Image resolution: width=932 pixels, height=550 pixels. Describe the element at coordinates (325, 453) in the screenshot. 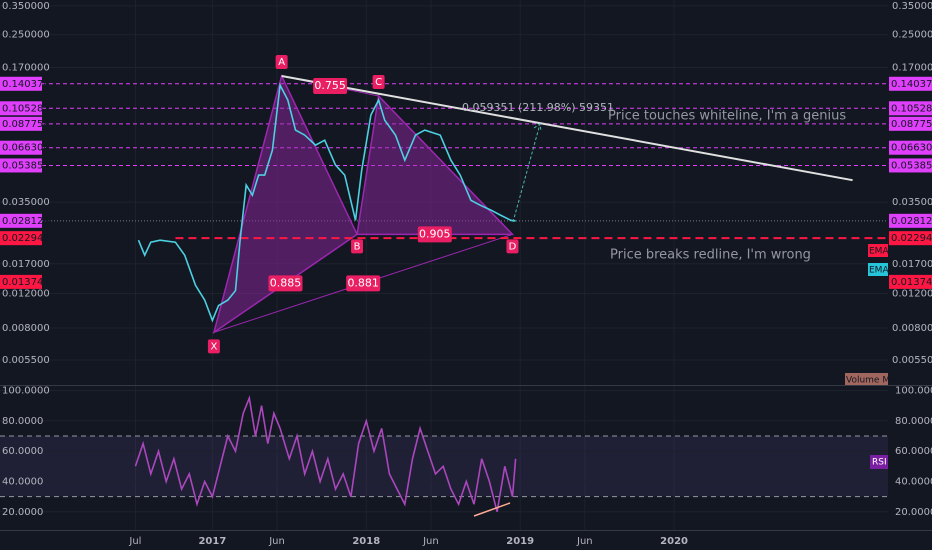

I see `price-line` at that location.